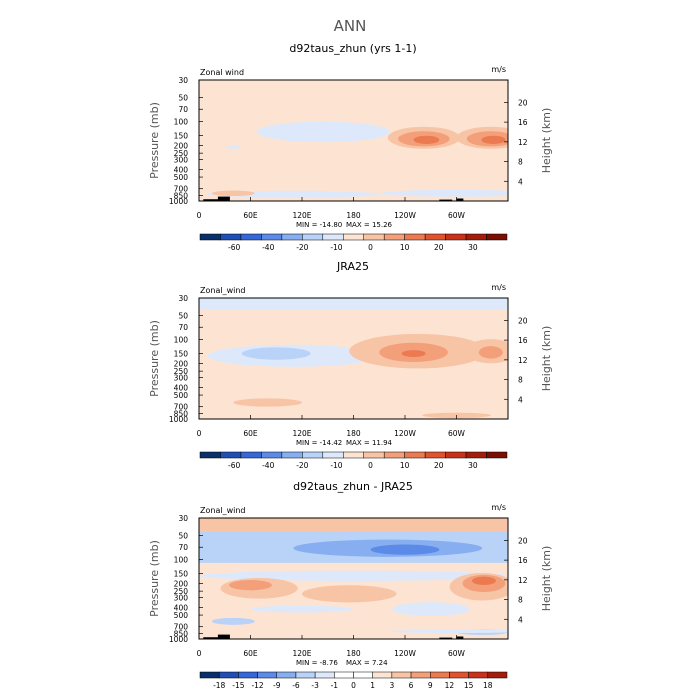  What do you see at coordinates (439, 247) in the screenshot?
I see `colorbar-label: 20` at bounding box center [439, 247].